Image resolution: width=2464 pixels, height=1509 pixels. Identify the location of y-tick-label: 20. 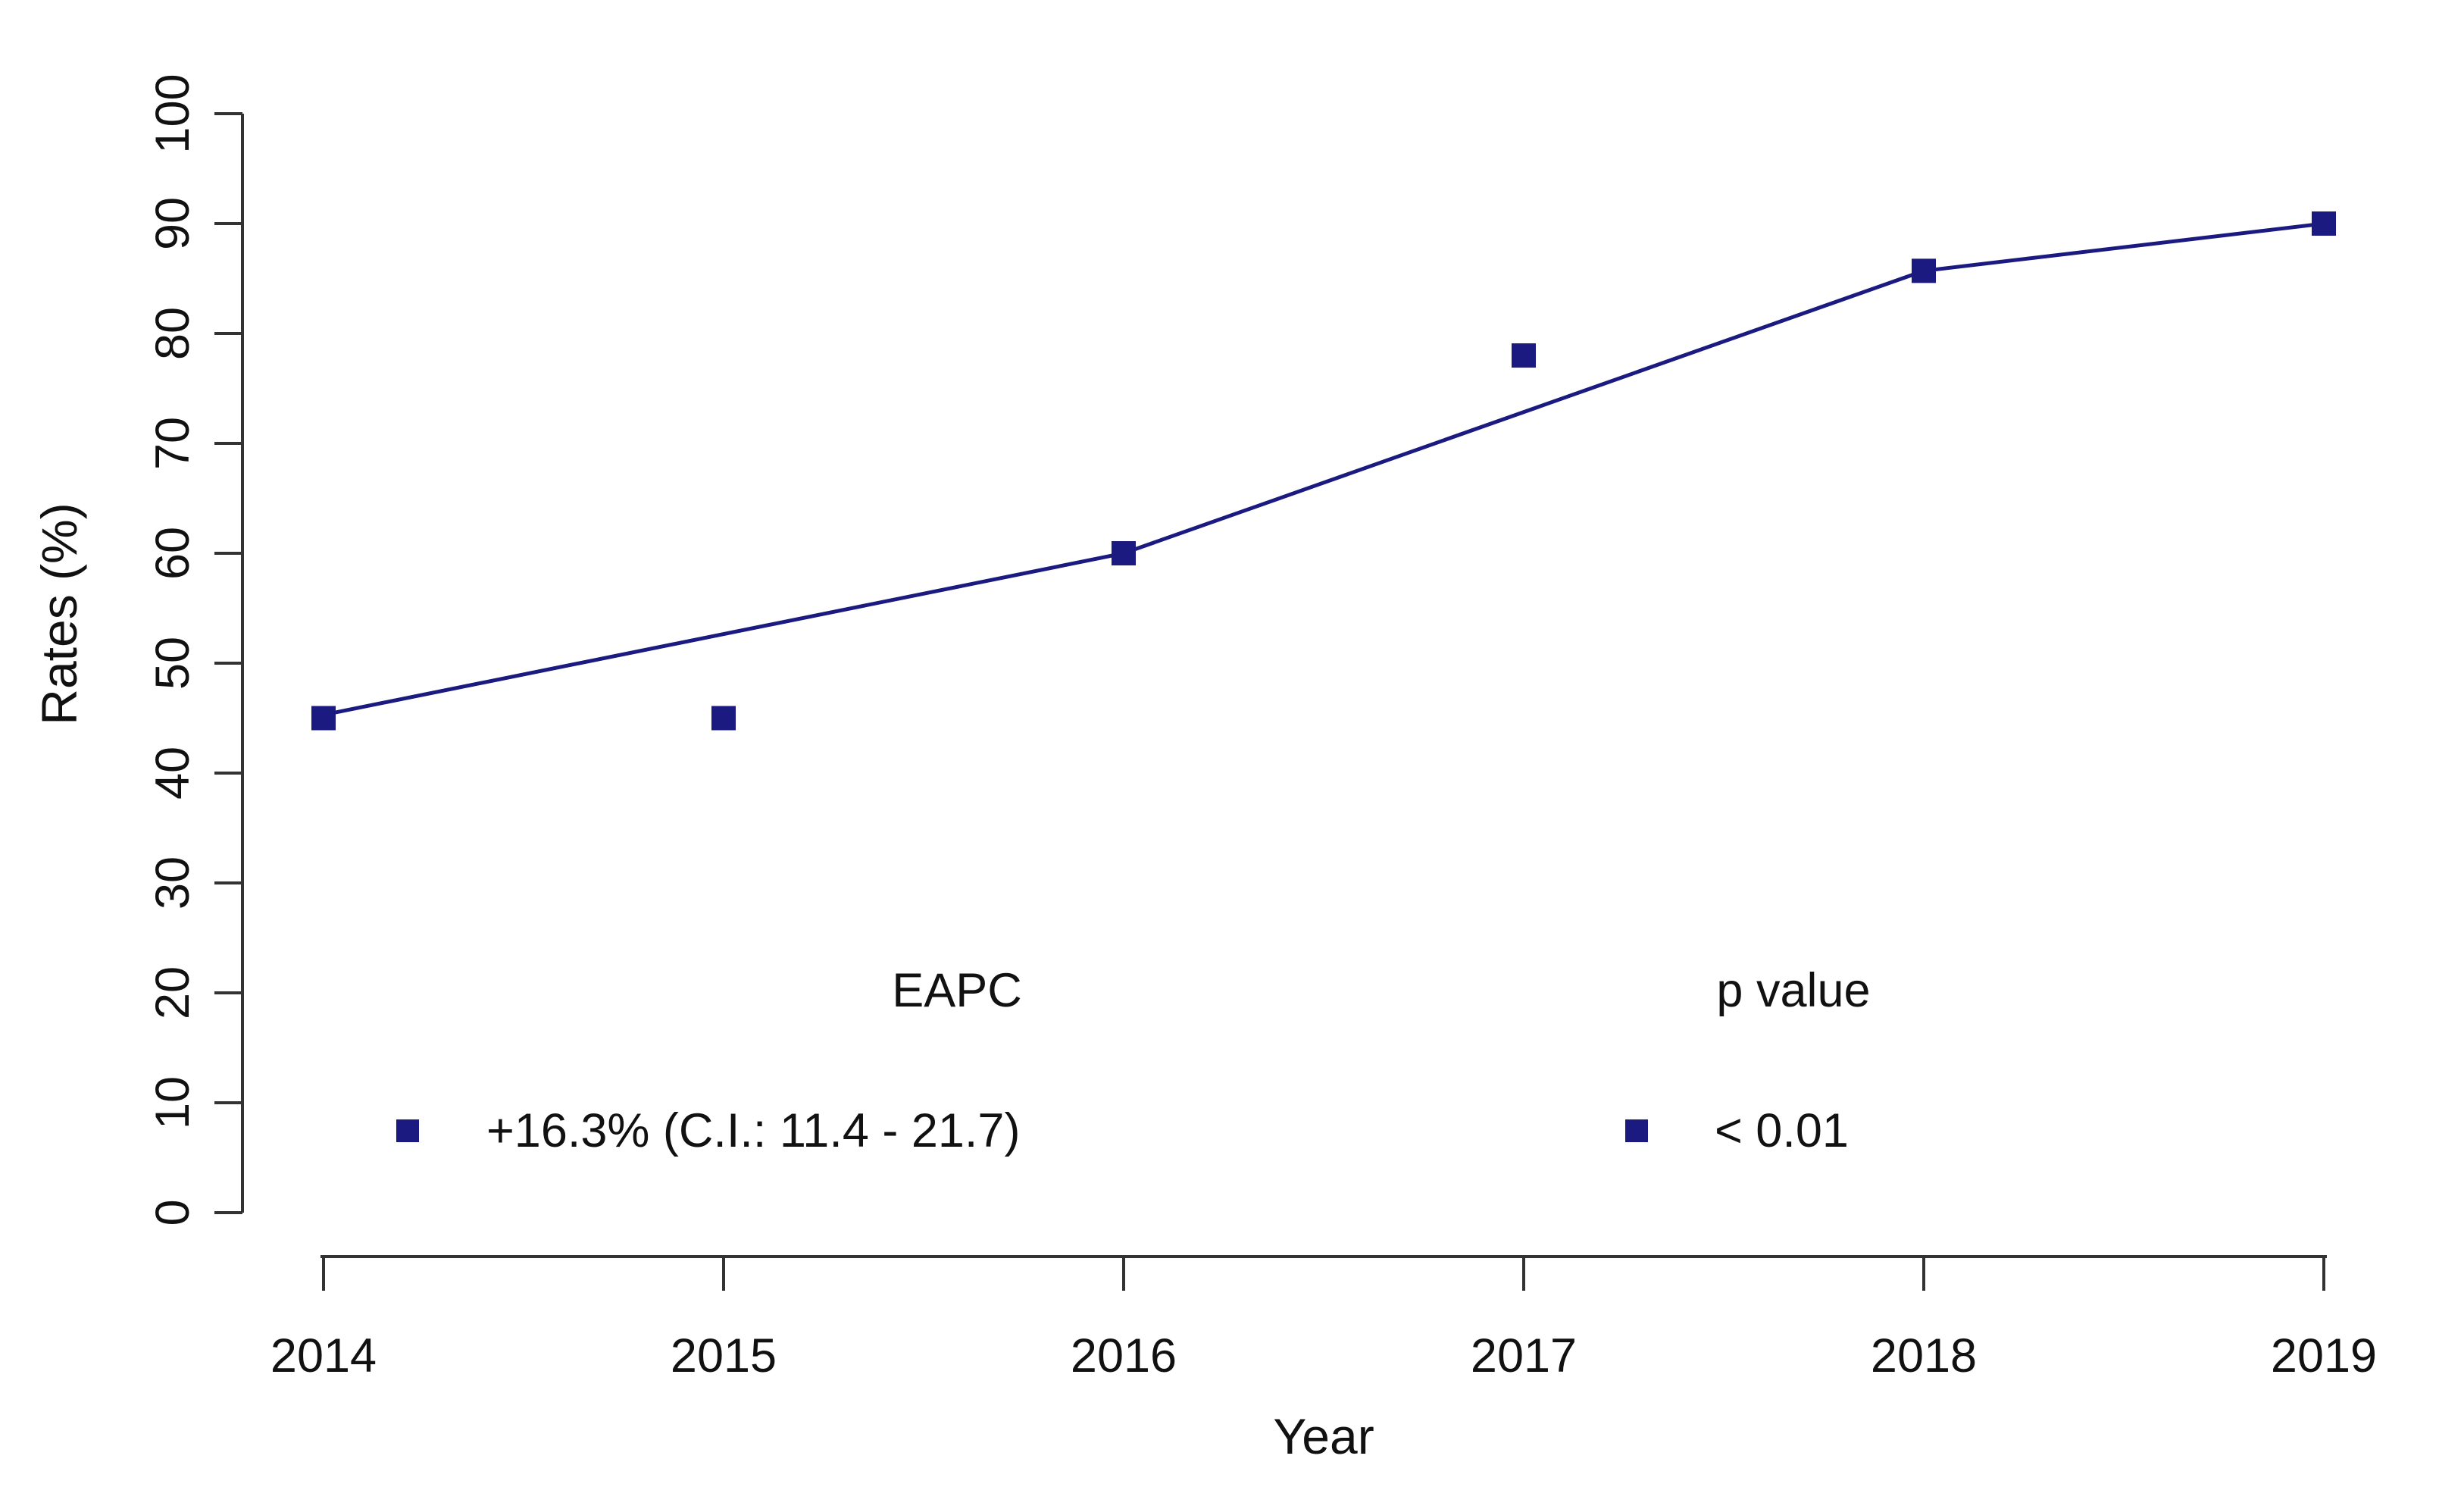
(172, 992).